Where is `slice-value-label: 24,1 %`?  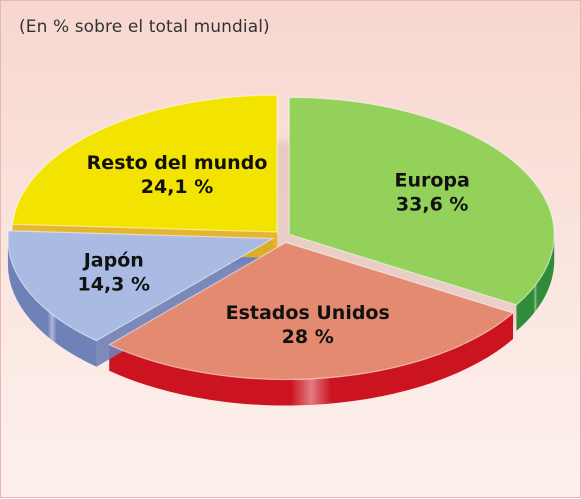 slice-value-label: 24,1 % is located at coordinates (177, 187).